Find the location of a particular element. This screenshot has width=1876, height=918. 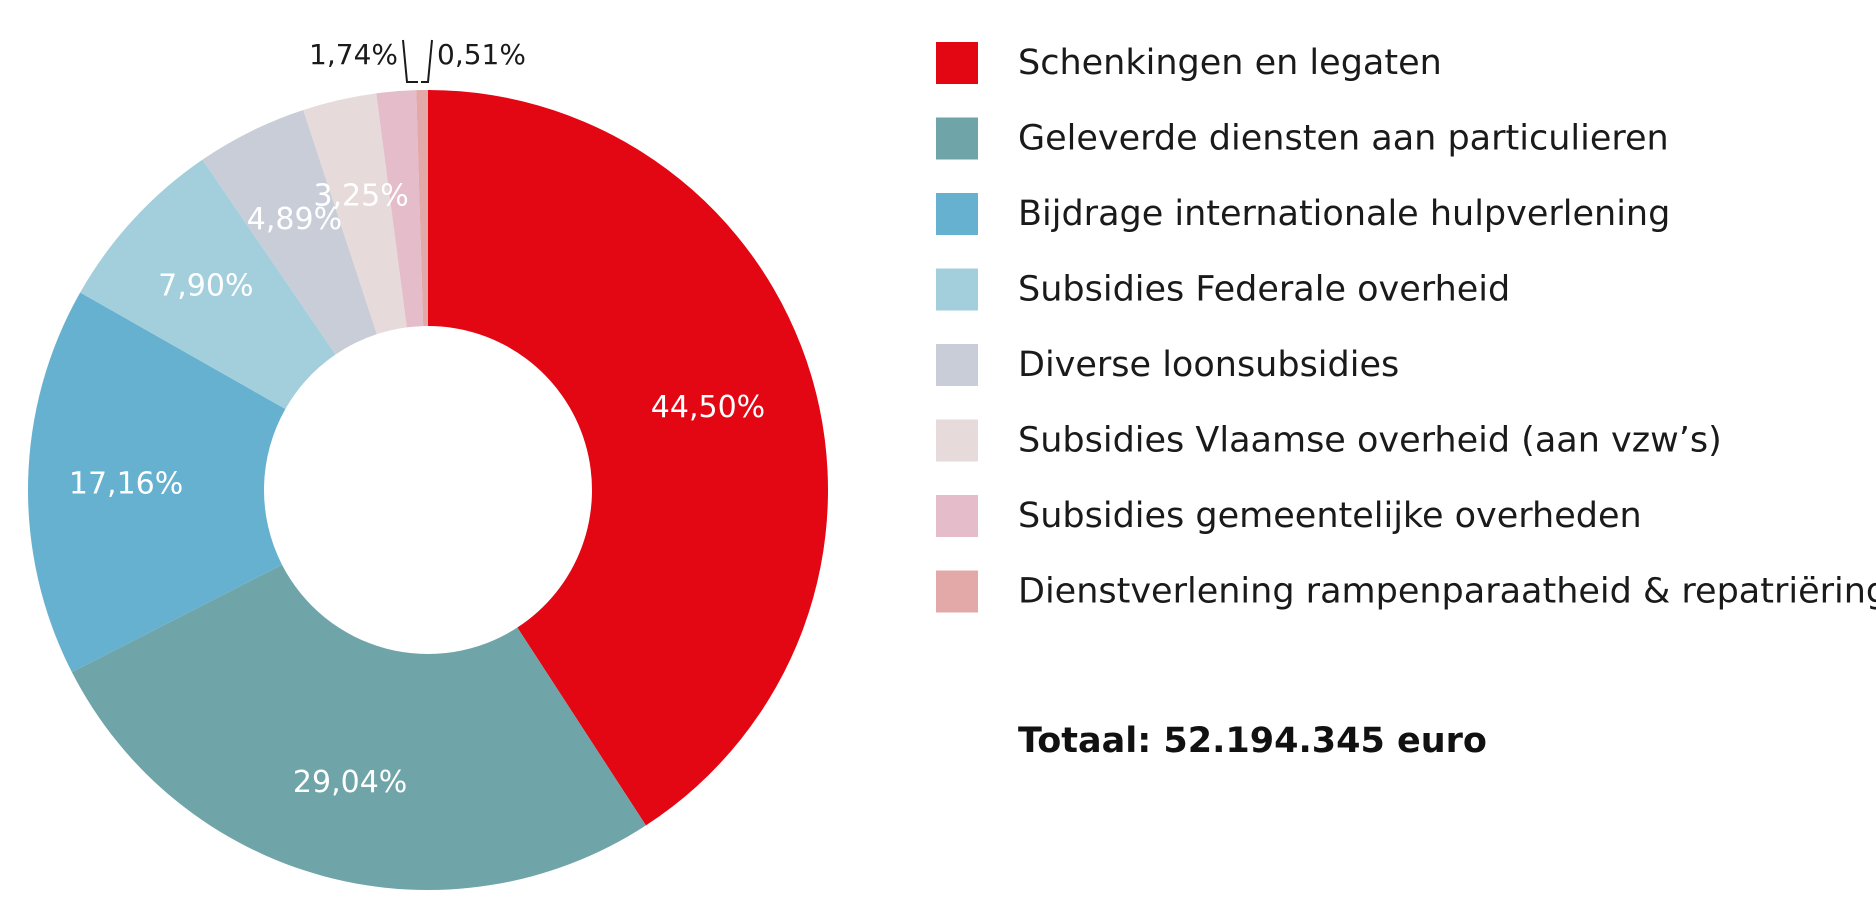

legend-label-subsidies-gemeentelijke-overheden: Subsidies gemeentelijke overheden is located at coordinates (1330, 516).